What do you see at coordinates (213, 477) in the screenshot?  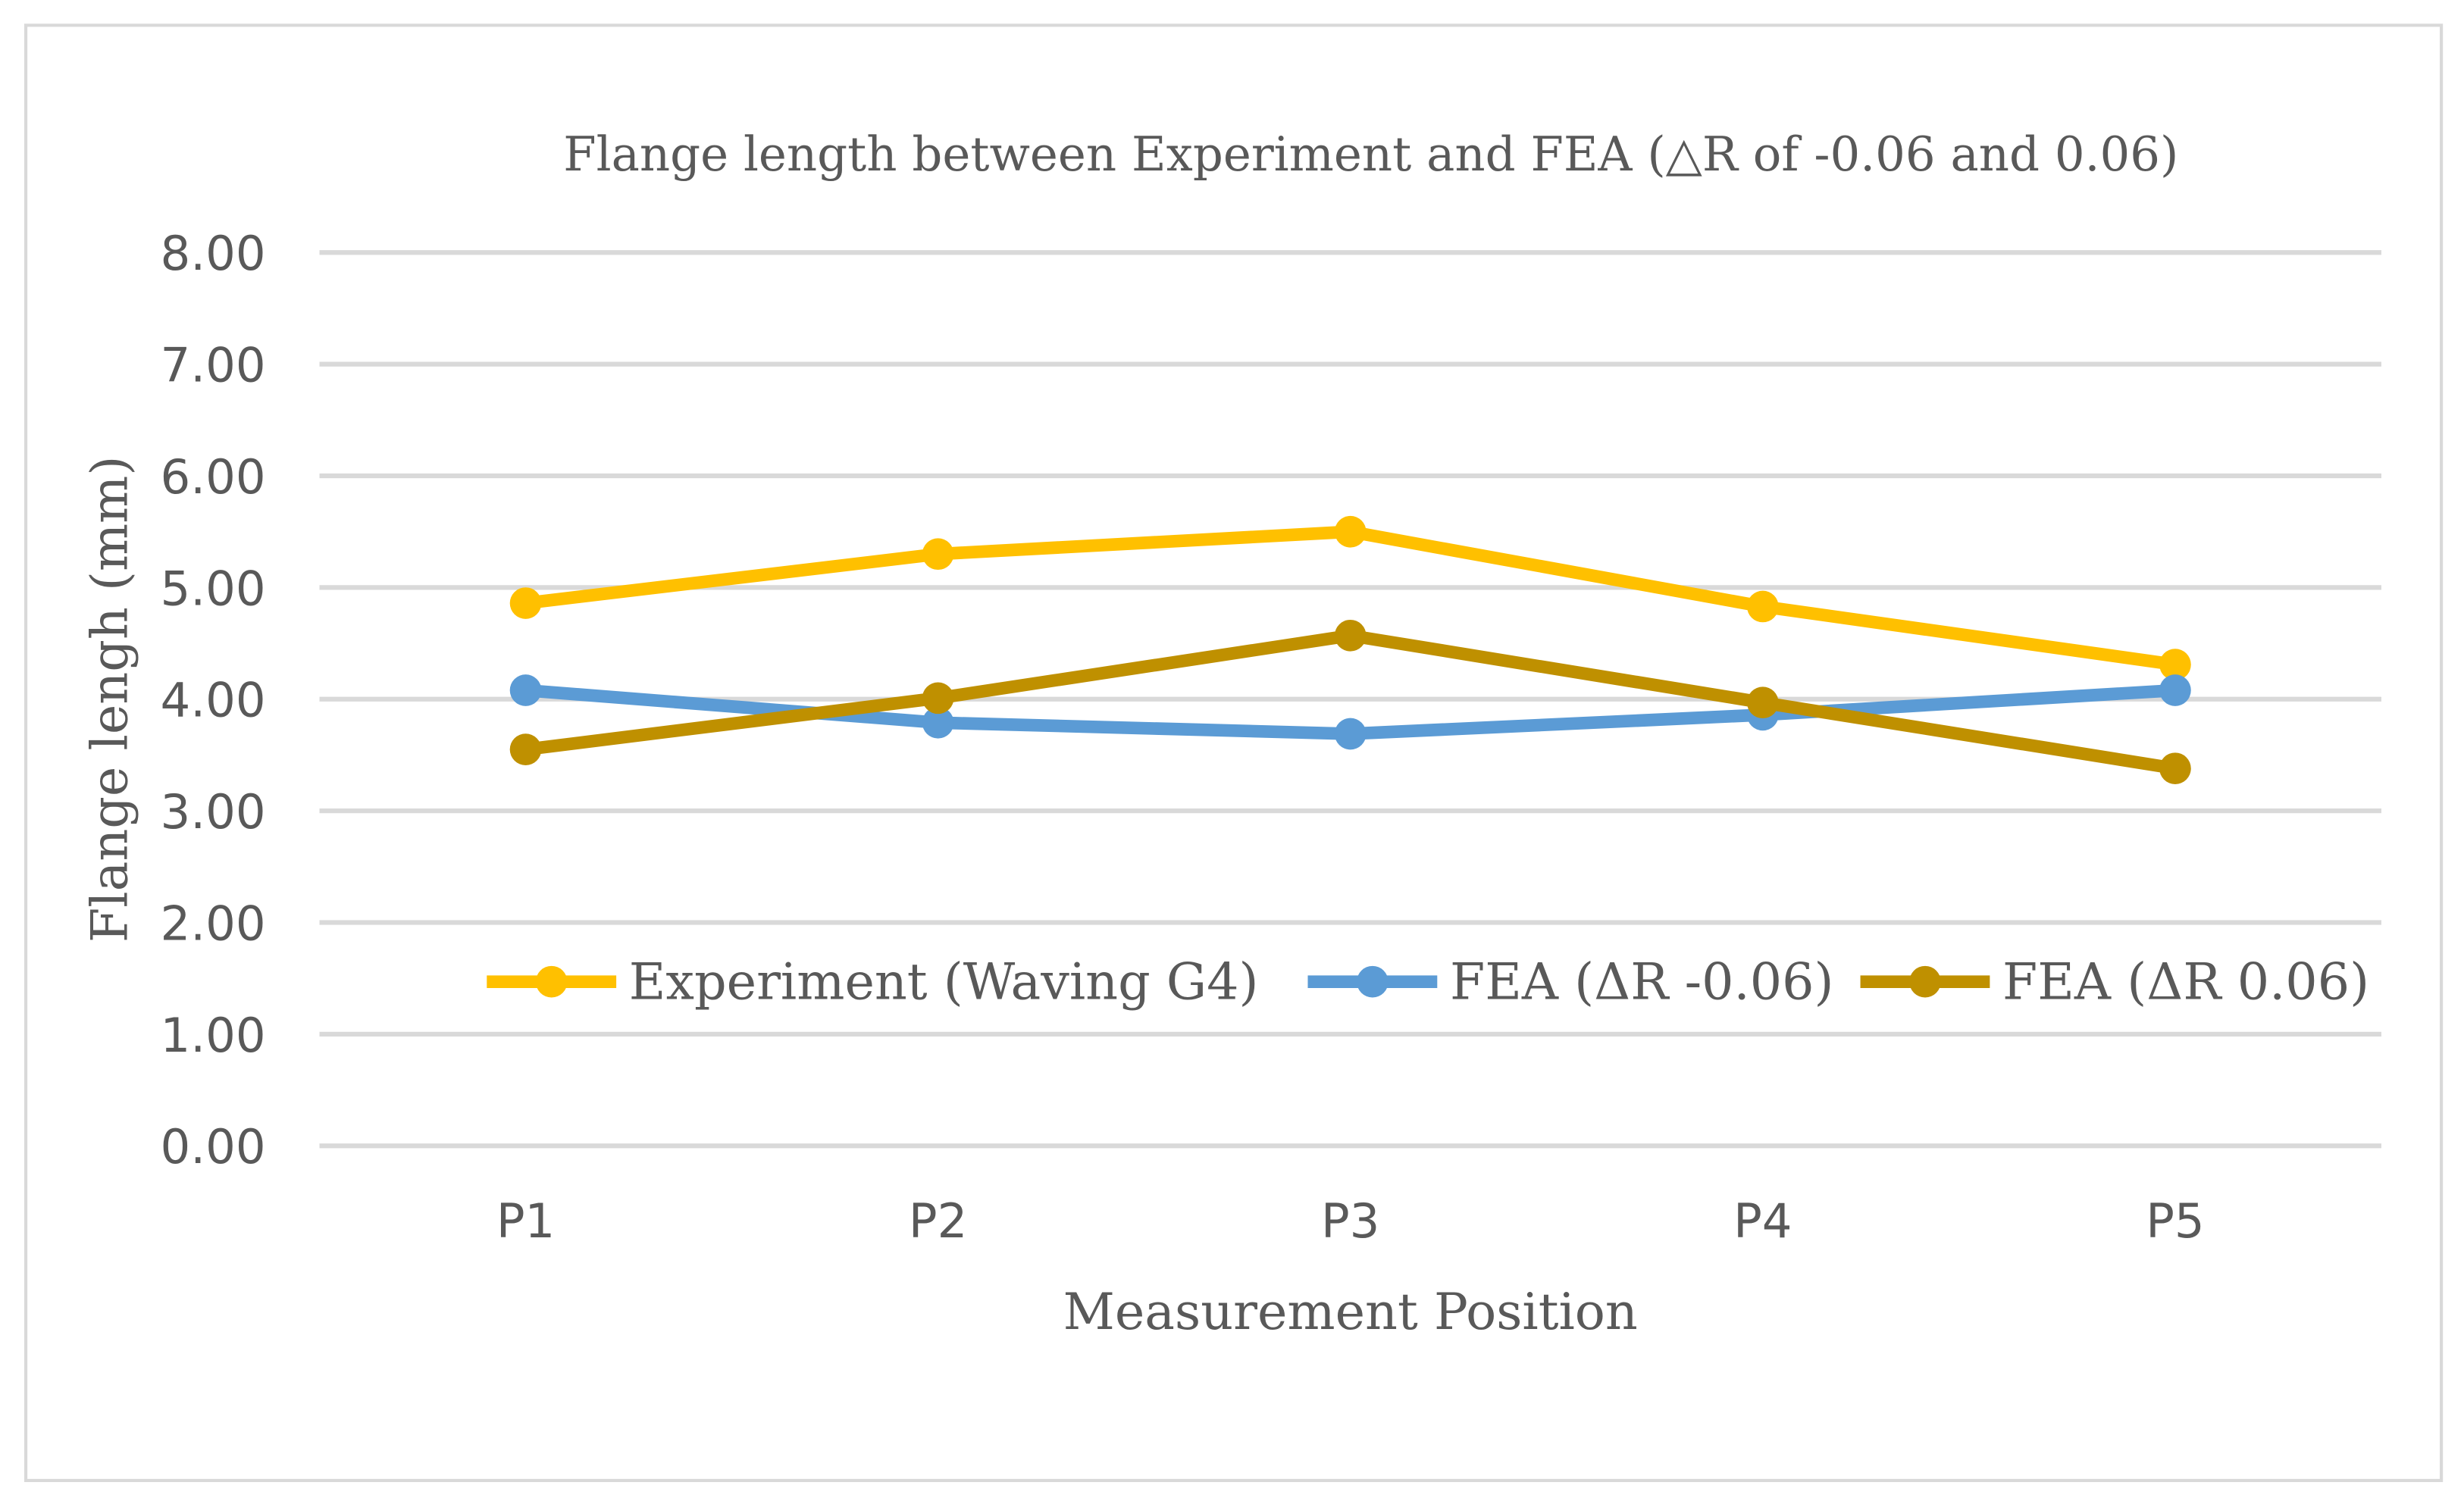 I see `y-tick-label: 6.00` at bounding box center [213, 477].